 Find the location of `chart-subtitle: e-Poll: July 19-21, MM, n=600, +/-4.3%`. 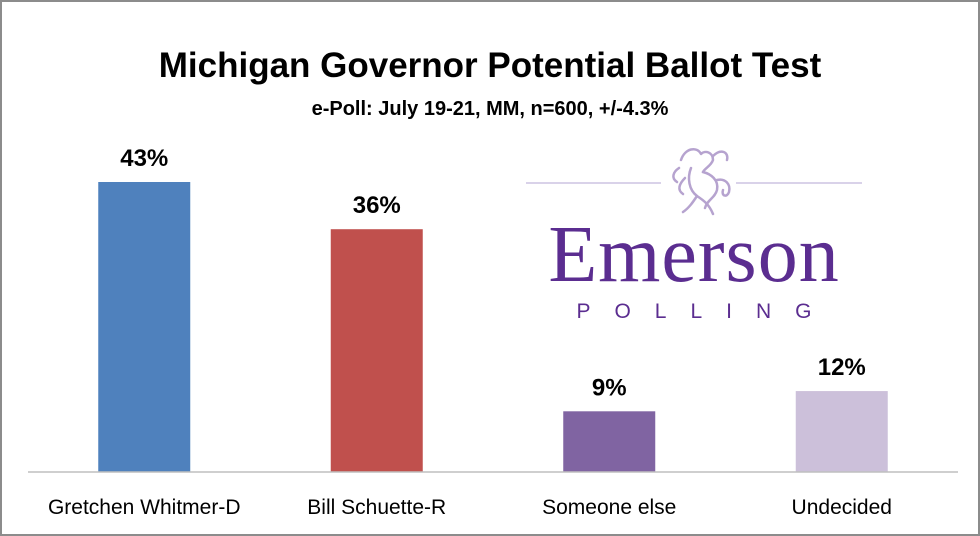

chart-subtitle: e-Poll: July 19-21, MM, n=600, +/-4.3% is located at coordinates (490, 109).